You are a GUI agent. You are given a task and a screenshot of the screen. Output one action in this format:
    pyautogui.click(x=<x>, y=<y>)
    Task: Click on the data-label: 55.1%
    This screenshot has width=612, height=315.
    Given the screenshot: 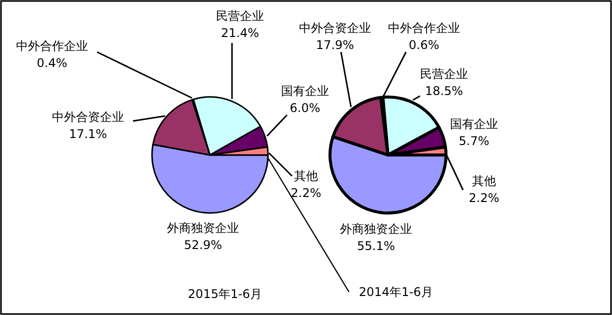 What is the action you would take?
    pyautogui.click(x=376, y=246)
    